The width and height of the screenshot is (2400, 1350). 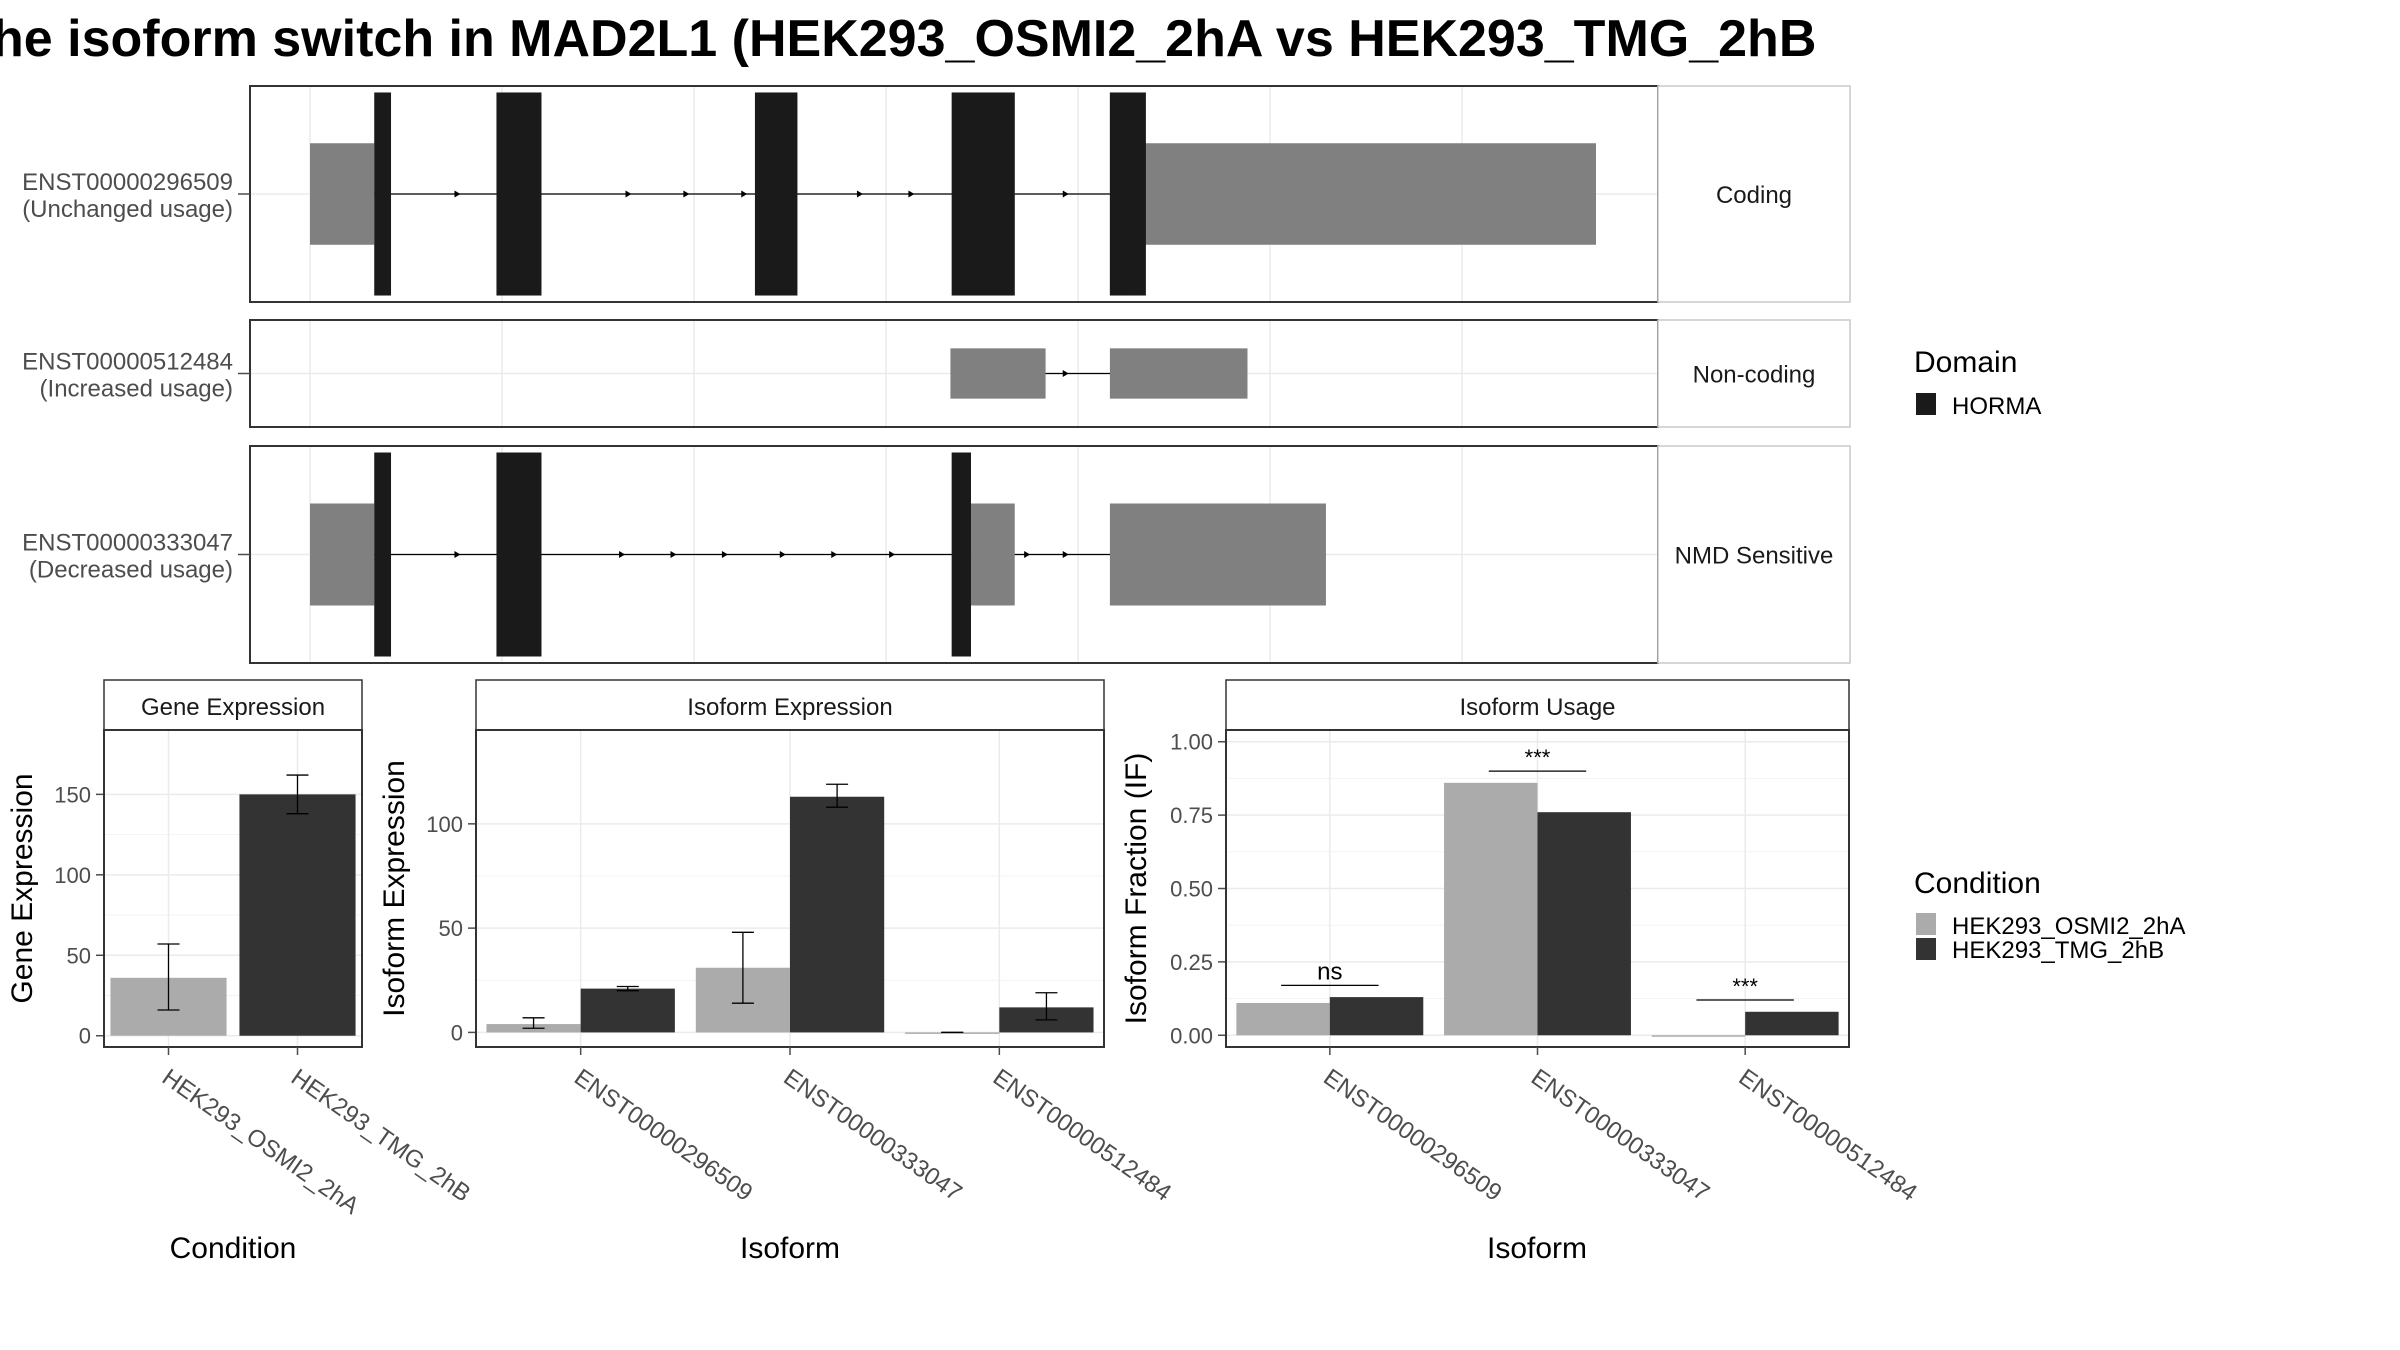 What do you see at coordinates (1926, 404) in the screenshot?
I see `legend-key-horma` at bounding box center [1926, 404].